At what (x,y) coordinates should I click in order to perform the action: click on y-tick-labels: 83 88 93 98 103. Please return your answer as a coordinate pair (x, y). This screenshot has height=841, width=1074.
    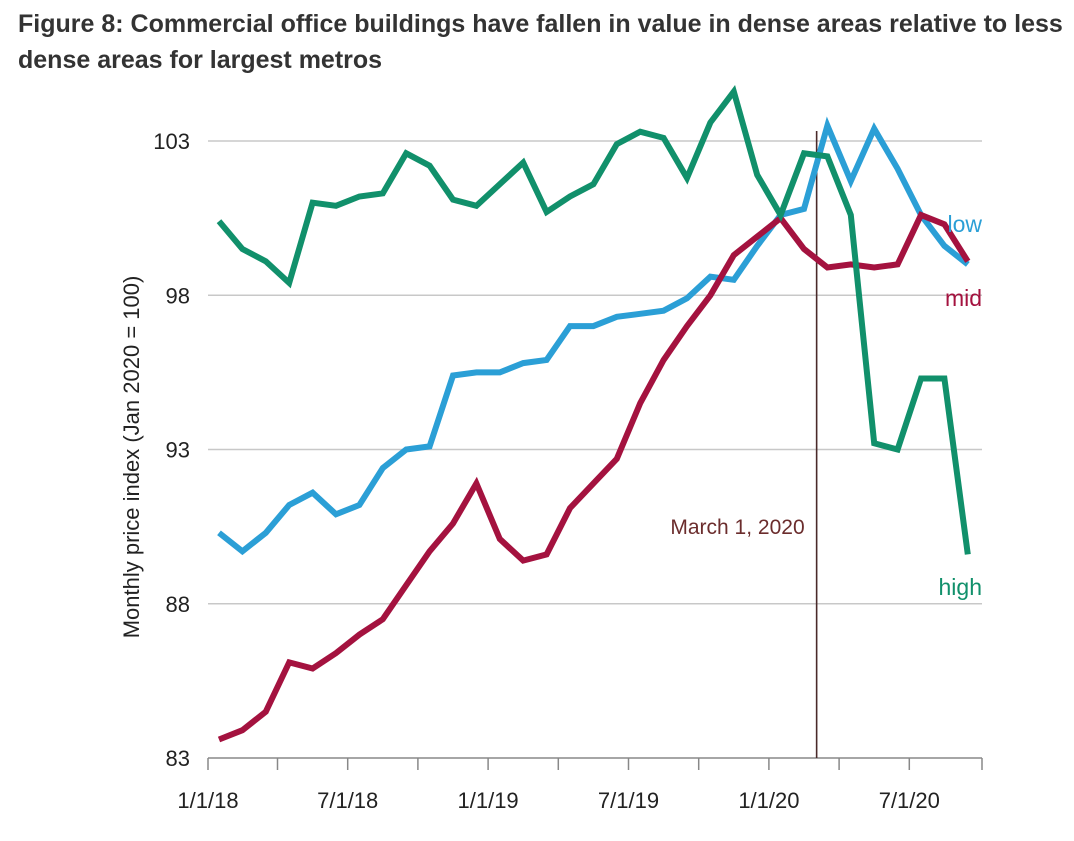
    Looking at the image, I should click on (171, 450).